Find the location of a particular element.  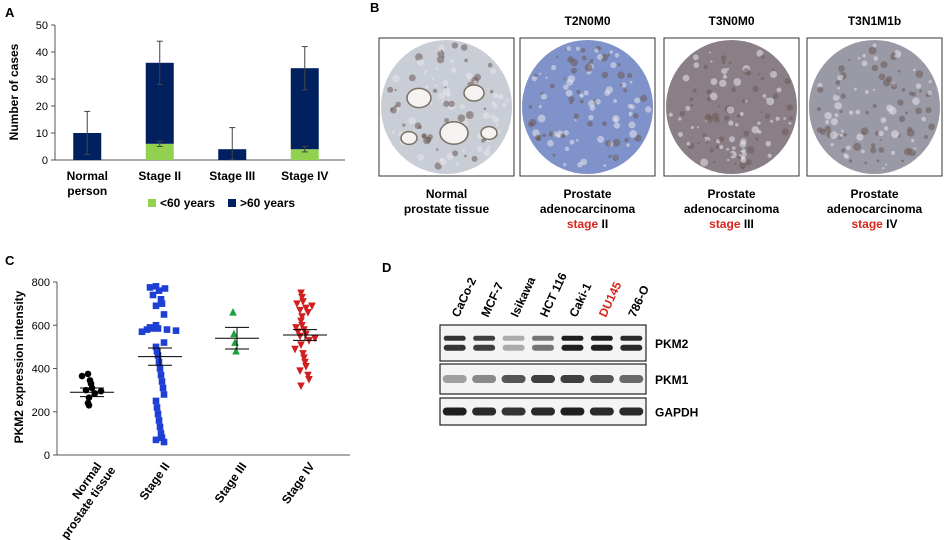

panel-a-x-tick-label: Stage III is located at coordinates (232, 176).